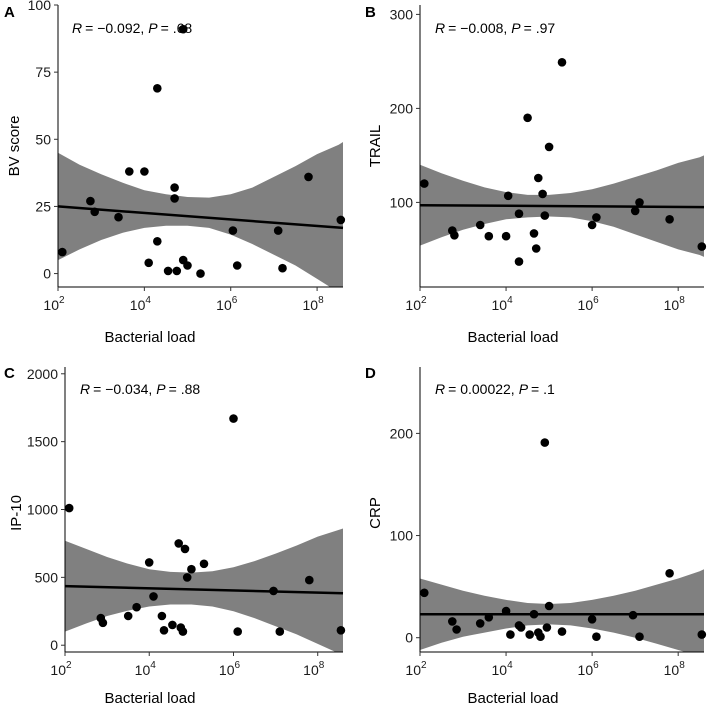  I want to click on confidence-band, so click(562, 610).